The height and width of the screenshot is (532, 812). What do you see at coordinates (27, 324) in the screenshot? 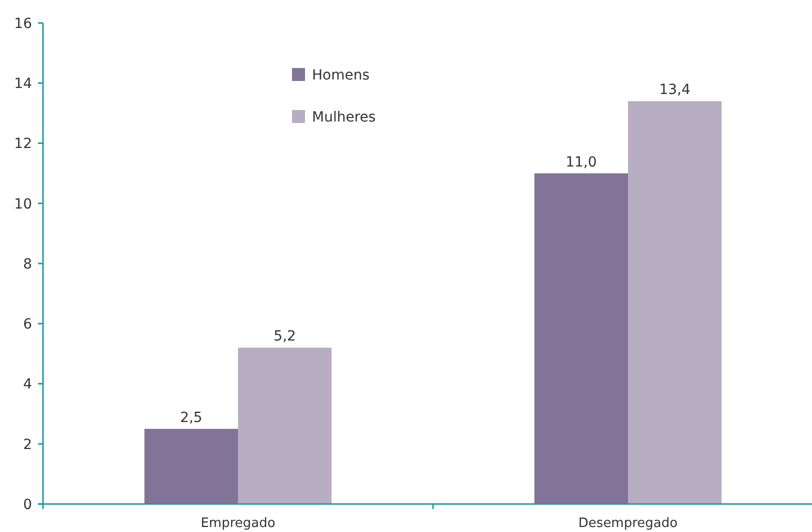
I see `y-tick-label: 6` at bounding box center [27, 324].